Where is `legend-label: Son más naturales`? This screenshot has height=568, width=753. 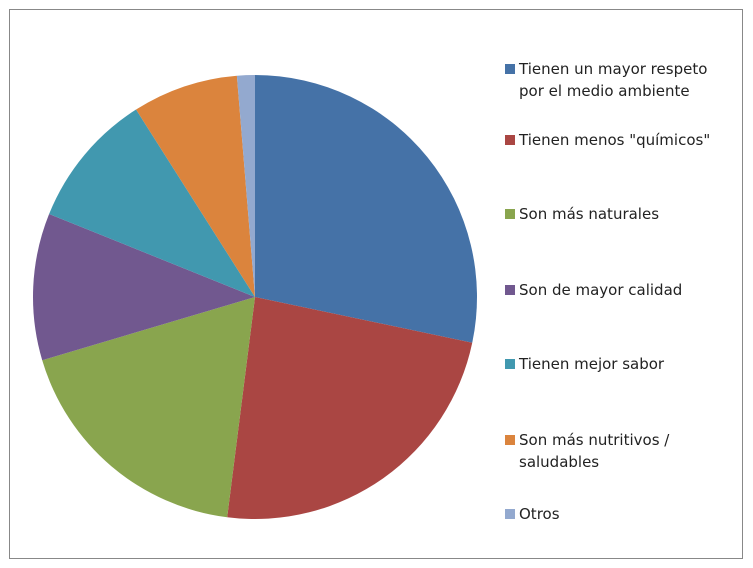
legend-label: Son más naturales is located at coordinates (589, 214).